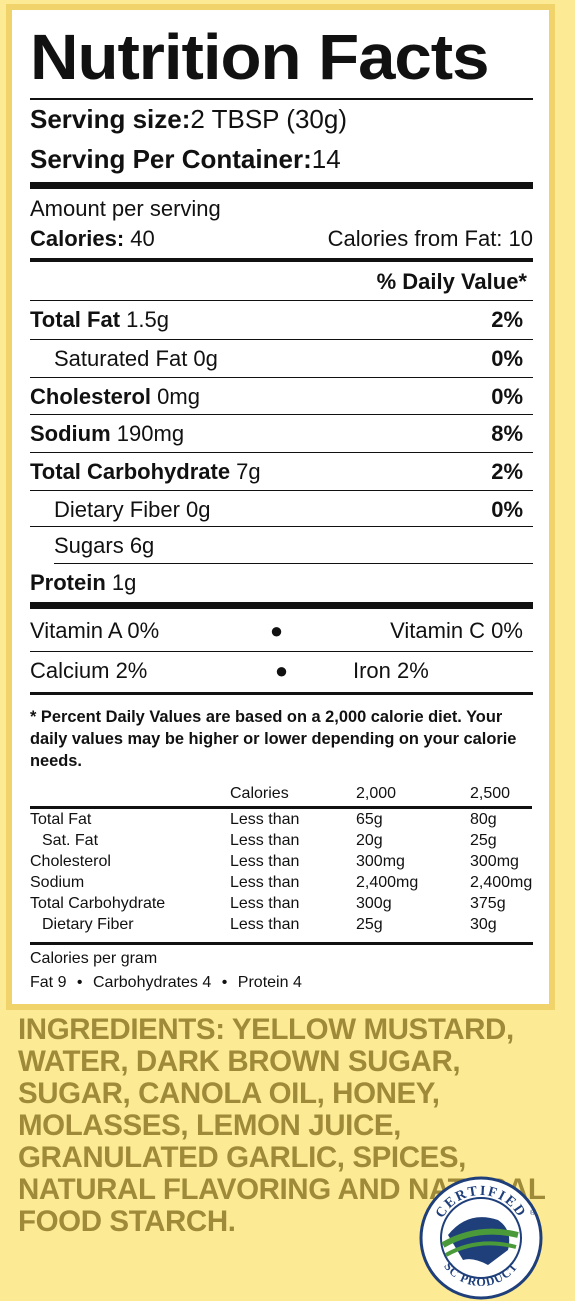 The width and height of the screenshot is (575, 1301). What do you see at coordinates (281, 359) in the screenshot?
I see `nutrient-row: Saturated Fat 0g 0%` at bounding box center [281, 359].